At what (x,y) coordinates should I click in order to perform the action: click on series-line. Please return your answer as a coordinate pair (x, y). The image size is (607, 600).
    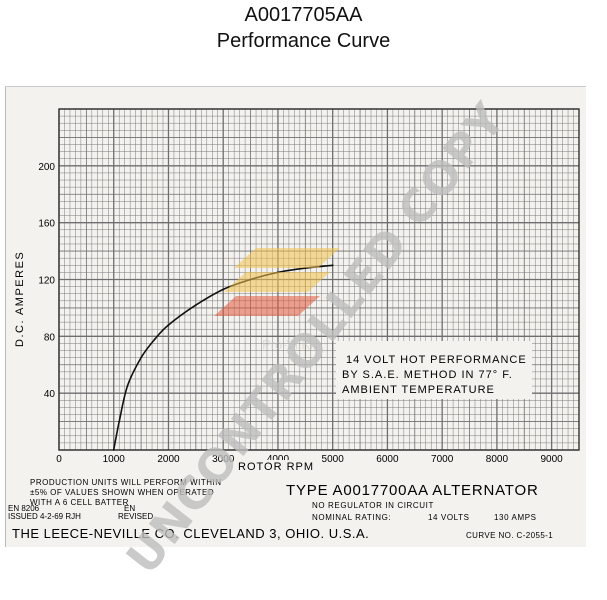
    Looking at the image, I should click on (222, 357).